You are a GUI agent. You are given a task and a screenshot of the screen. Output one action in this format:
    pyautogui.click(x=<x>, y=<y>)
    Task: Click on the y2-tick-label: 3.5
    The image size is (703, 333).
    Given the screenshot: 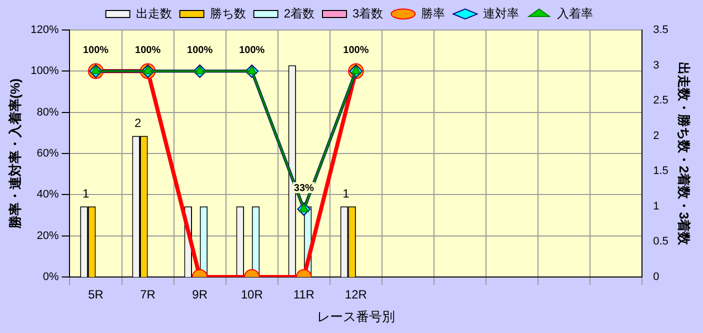 What is the action you would take?
    pyautogui.click(x=660, y=30)
    